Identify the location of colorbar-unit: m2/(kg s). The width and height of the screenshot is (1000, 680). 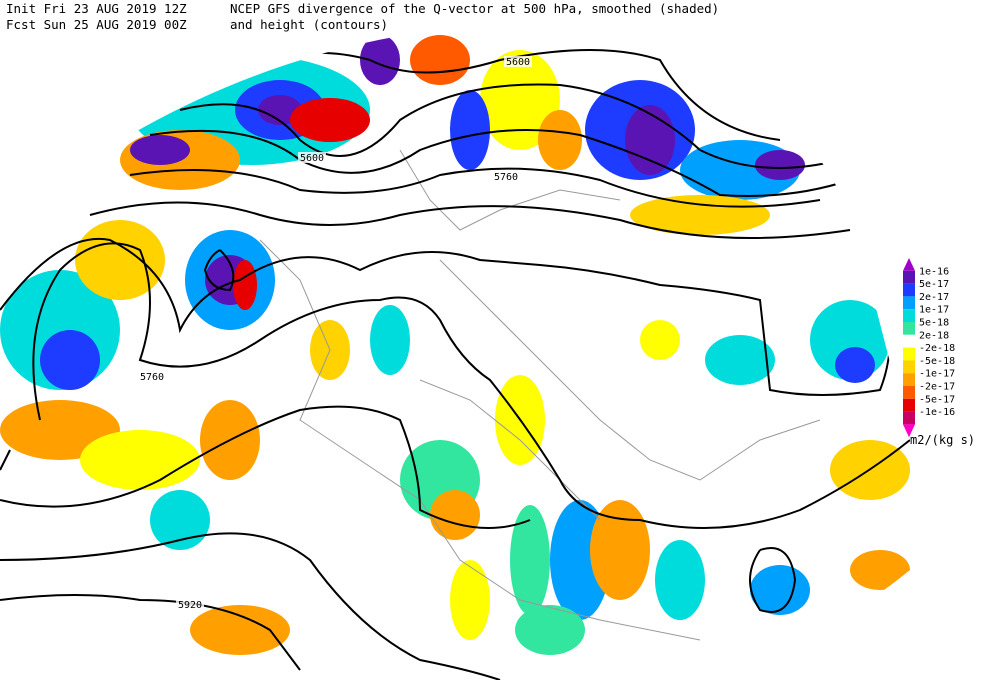
(942, 440).